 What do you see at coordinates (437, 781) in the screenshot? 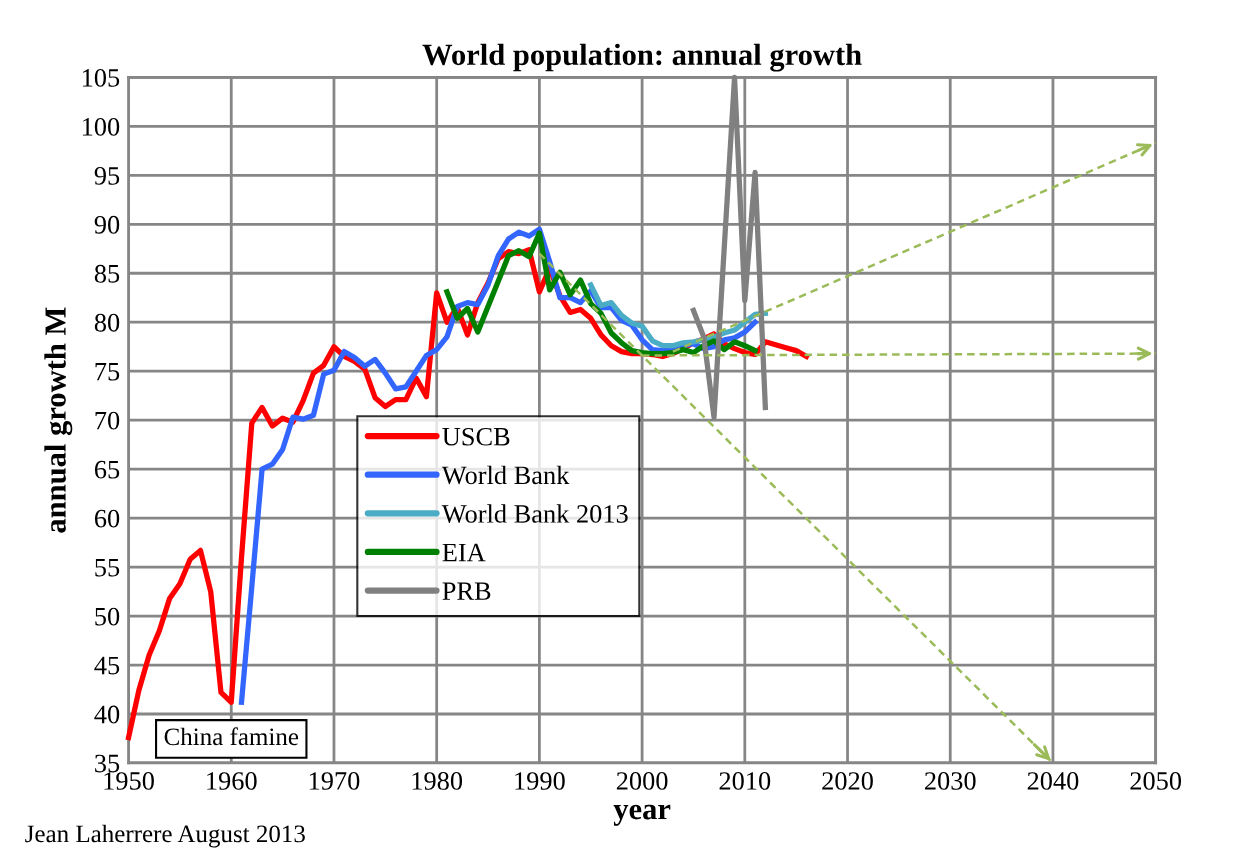
I see `x-tick-label: 1980` at bounding box center [437, 781].